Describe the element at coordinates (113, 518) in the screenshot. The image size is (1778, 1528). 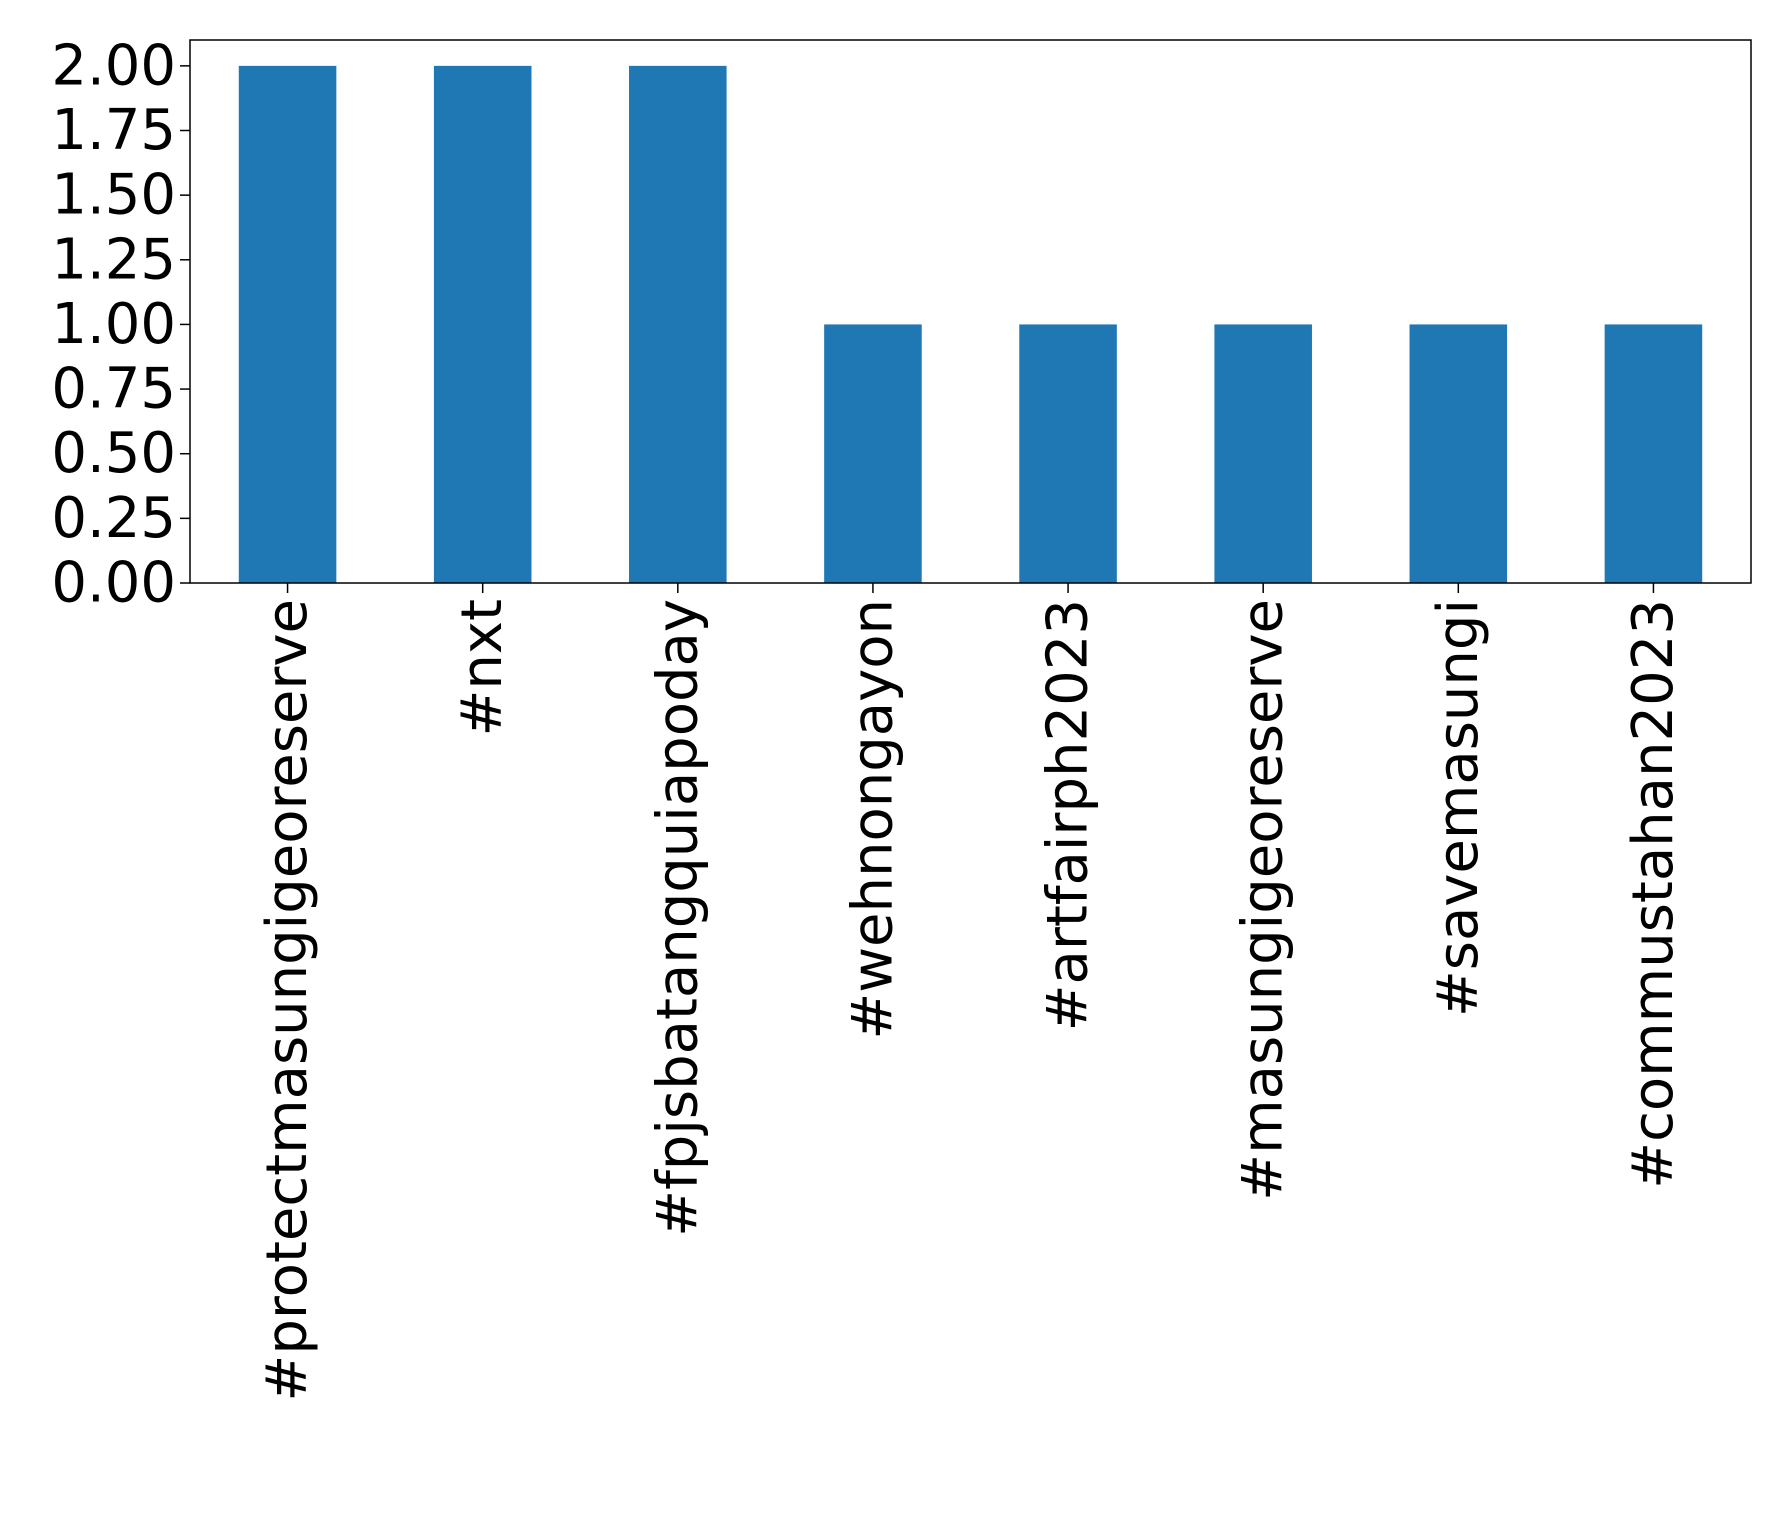
I see `y-tick-label: 0.25` at that location.